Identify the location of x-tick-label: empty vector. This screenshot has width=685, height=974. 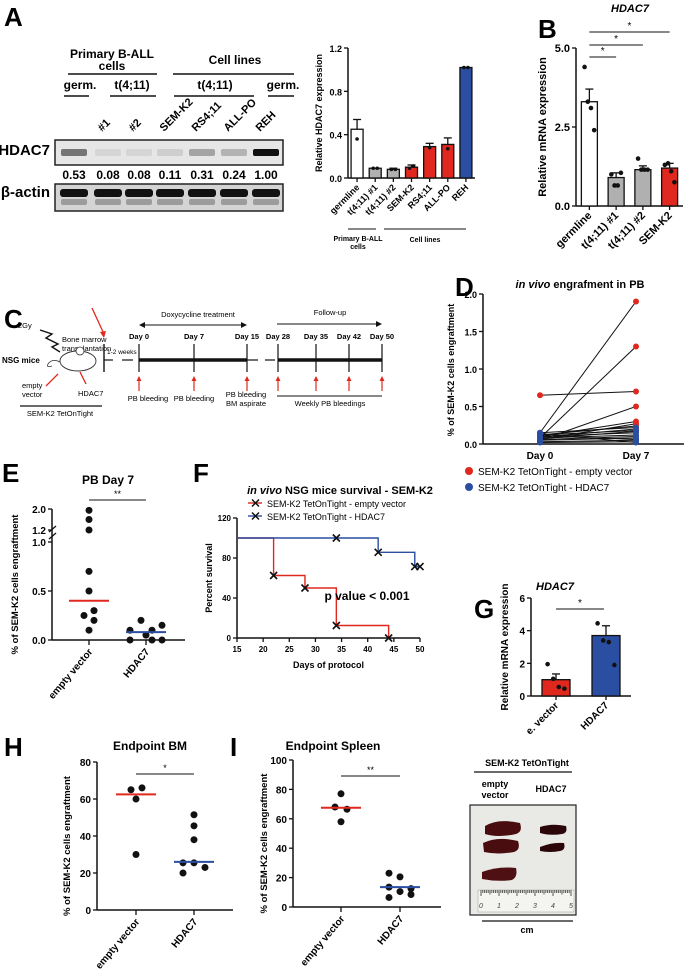
(118, 944).